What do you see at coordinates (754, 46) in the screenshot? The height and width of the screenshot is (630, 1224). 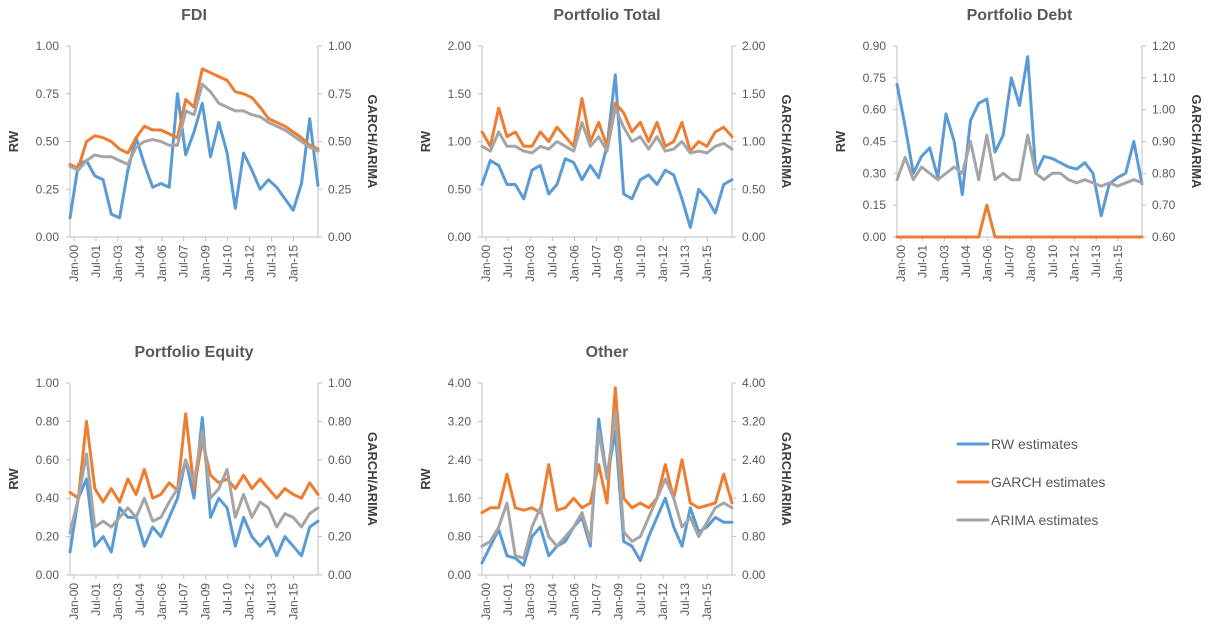 I see `y2-tick-label: 2.00` at bounding box center [754, 46].